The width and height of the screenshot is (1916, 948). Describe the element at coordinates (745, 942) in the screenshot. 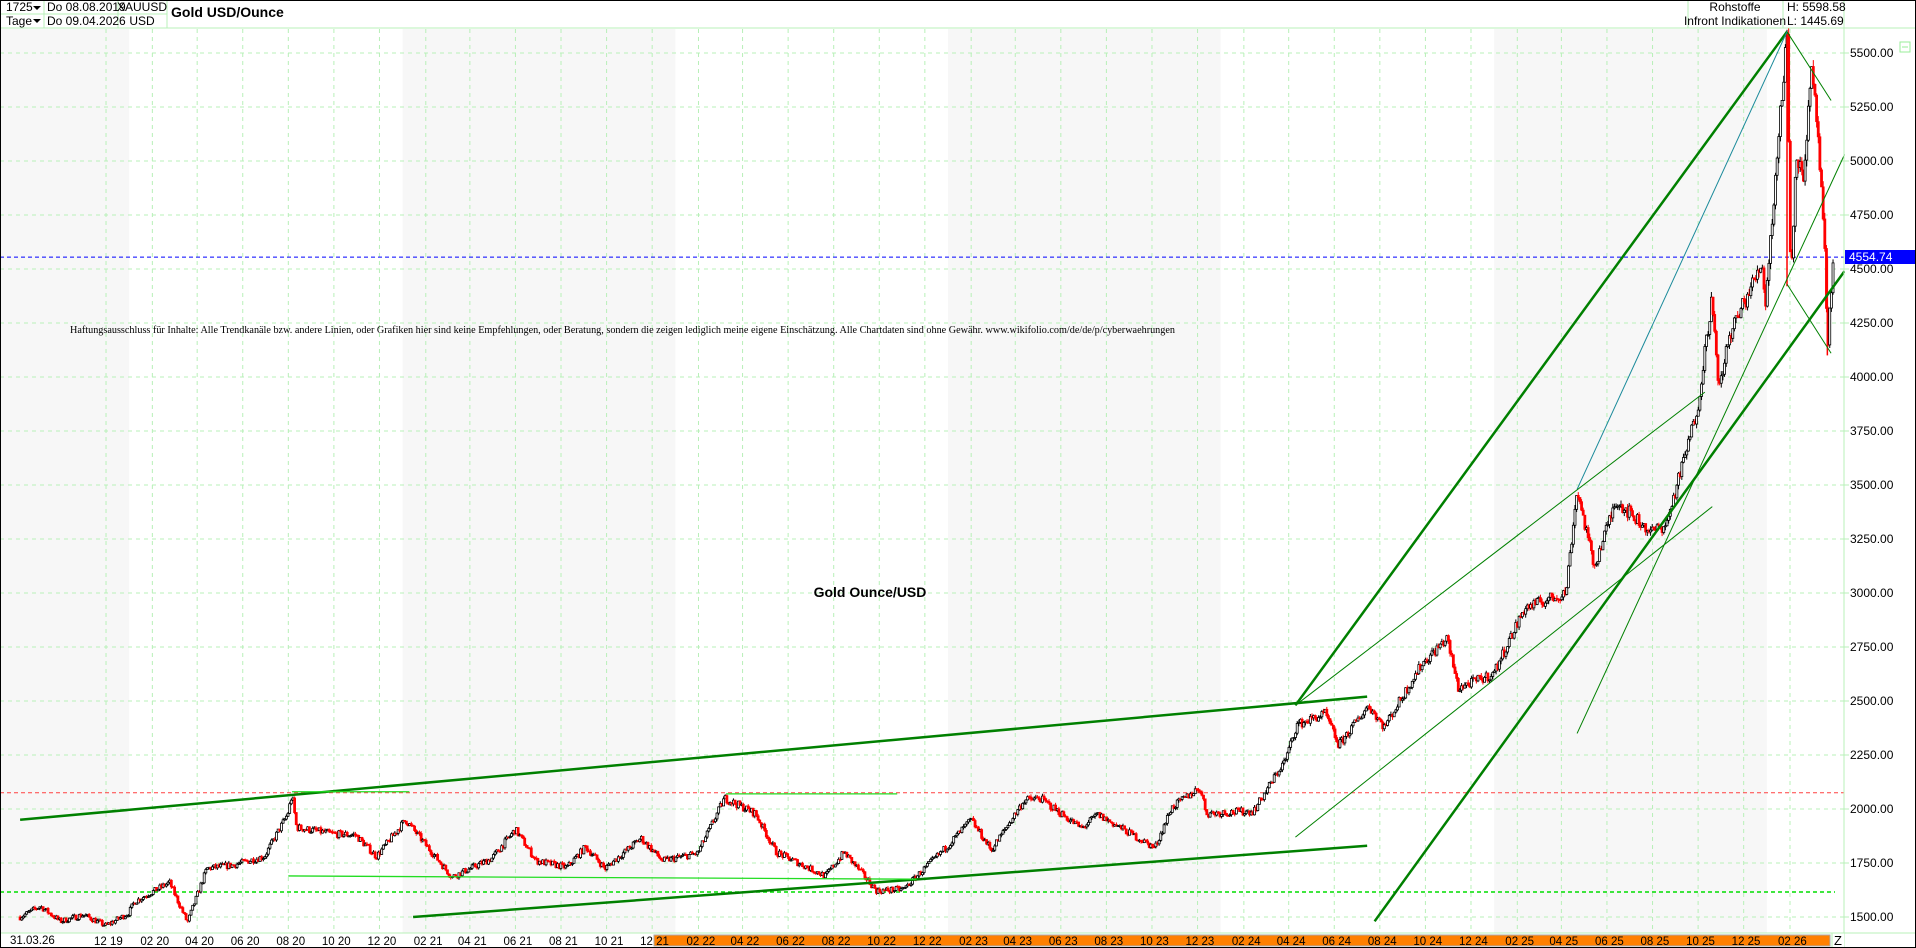

I see `x-tick-label: 04 22` at that location.